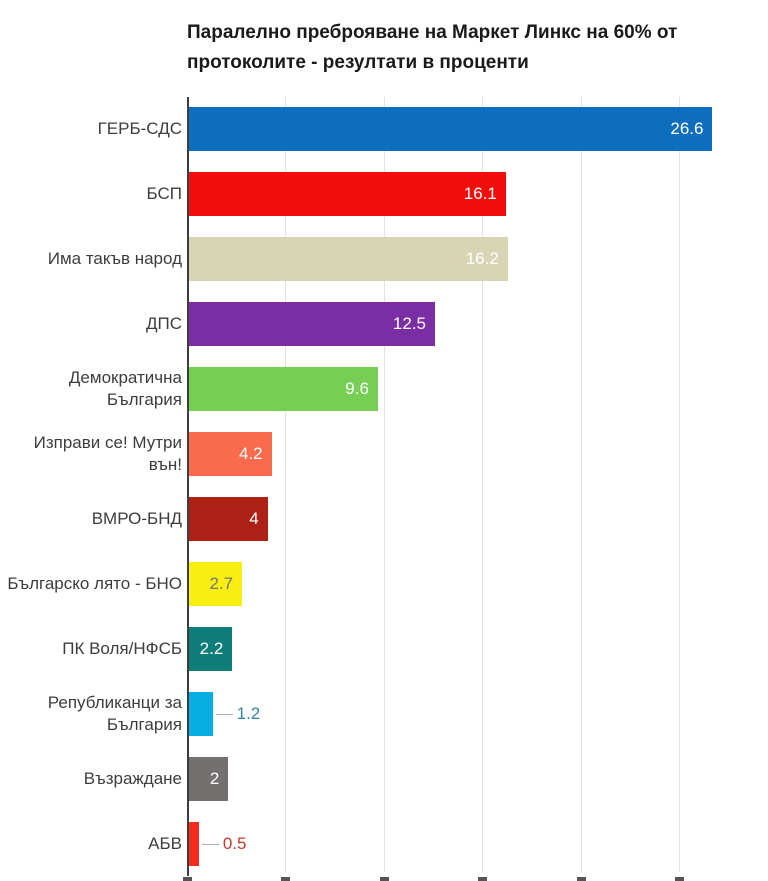 This screenshot has width=768, height=881. I want to click on category-label: Възраждане, so click(132, 778).